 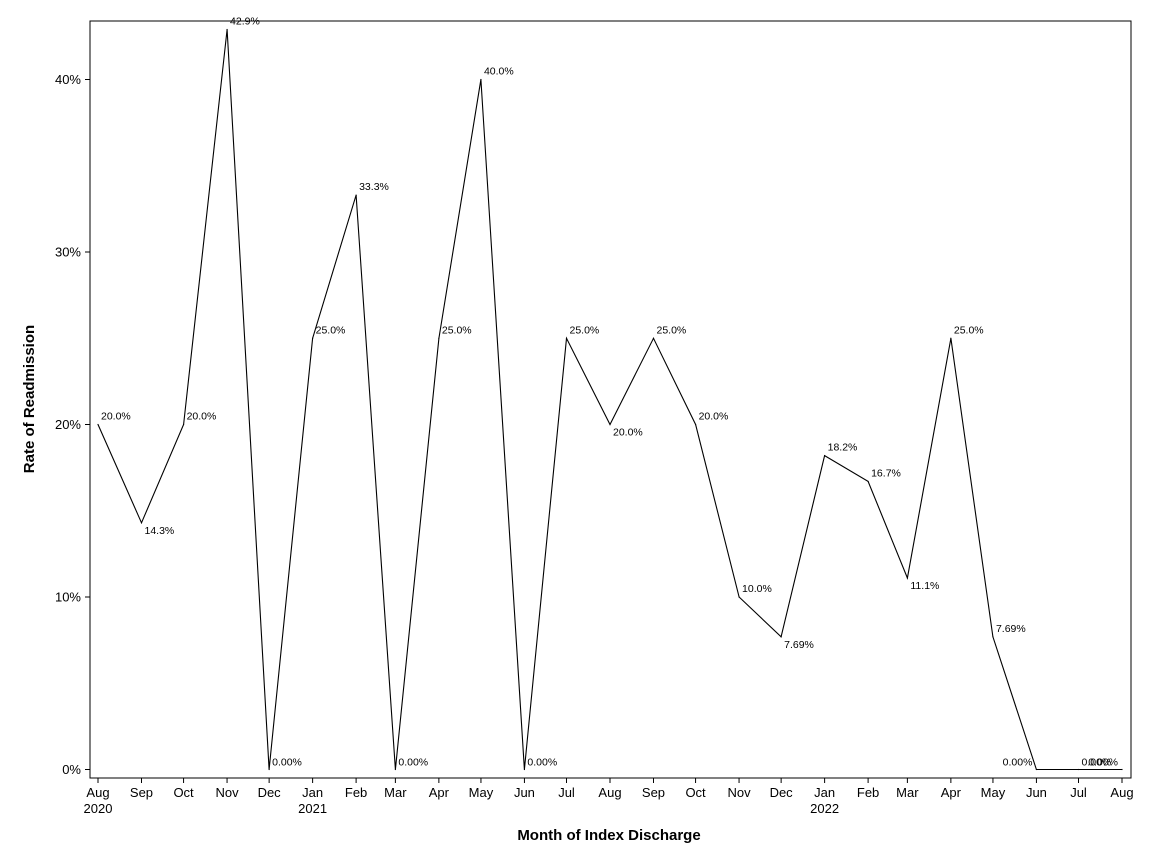 I want to click on x-year-label: 2020, so click(x=98, y=808).